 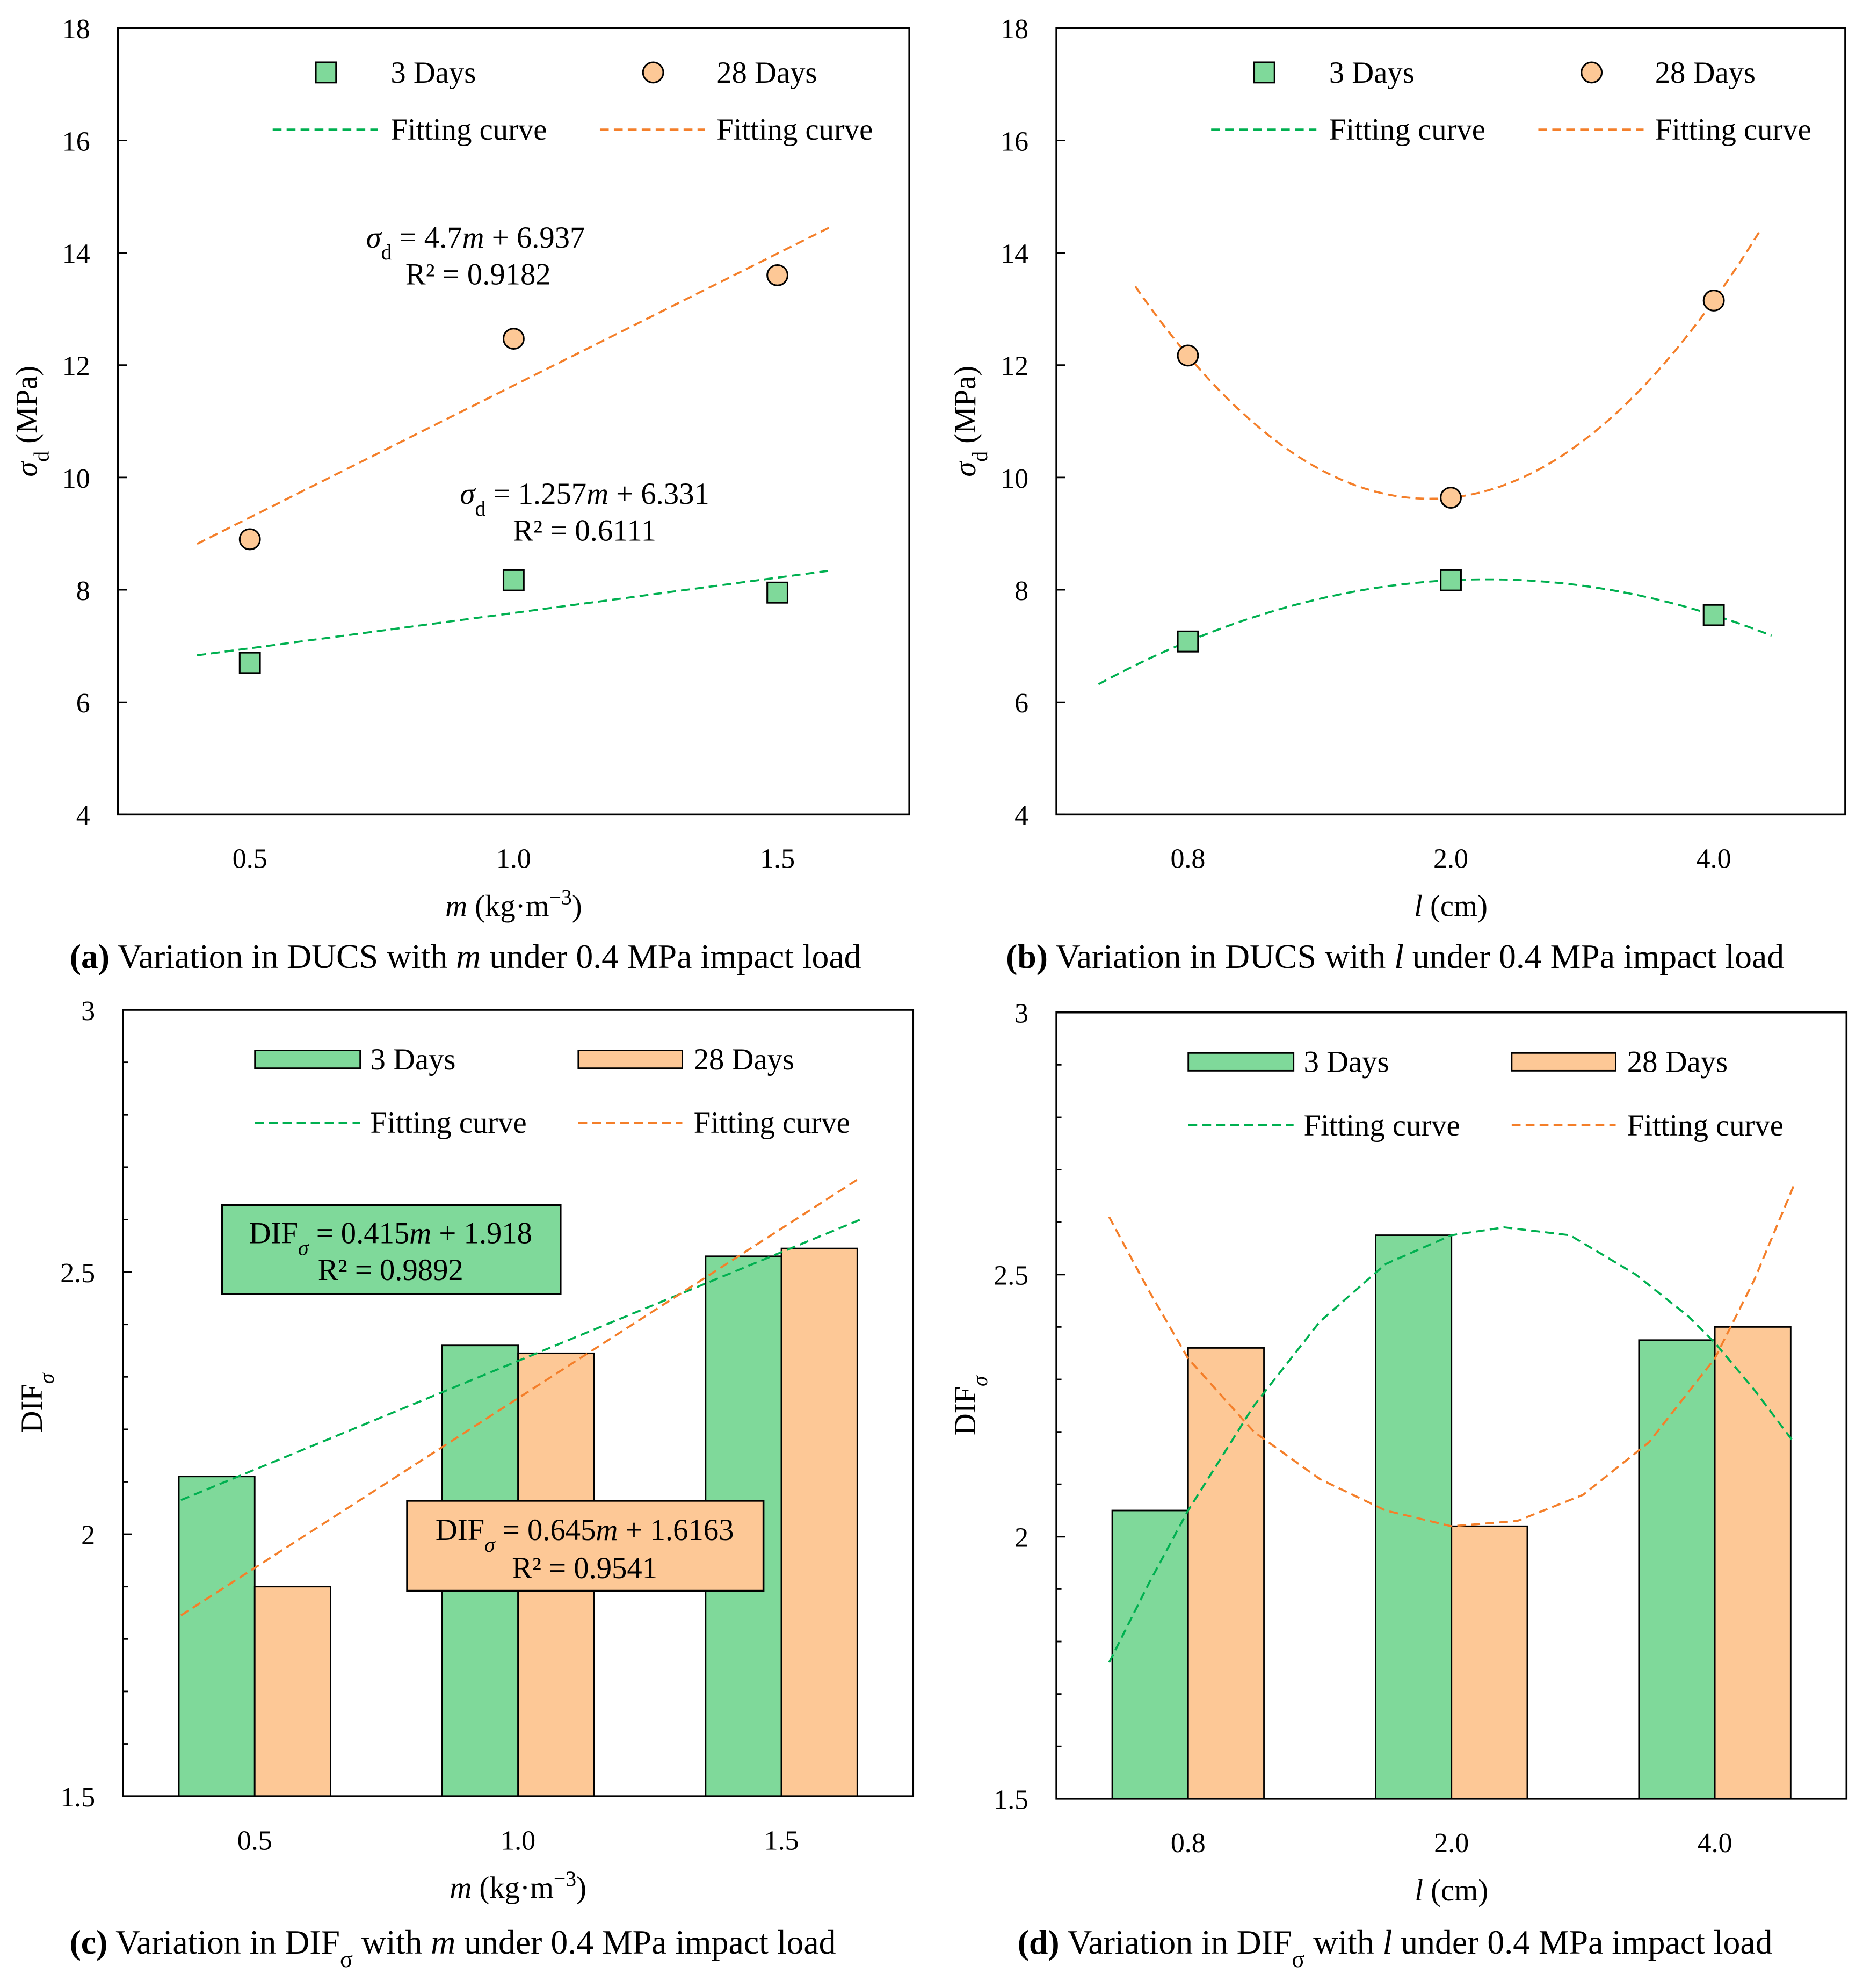 I want to click on x-axis-label-part: (cm), so click(x=1456, y=906).